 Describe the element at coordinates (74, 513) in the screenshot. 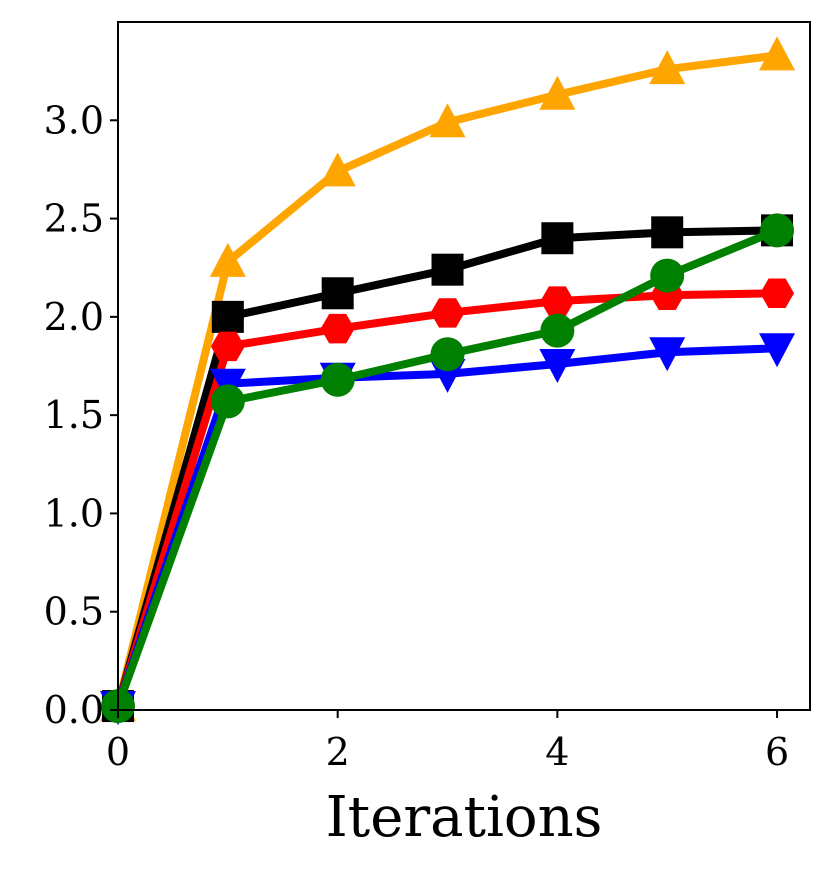

I see `y-tick-label: 1.0` at that location.